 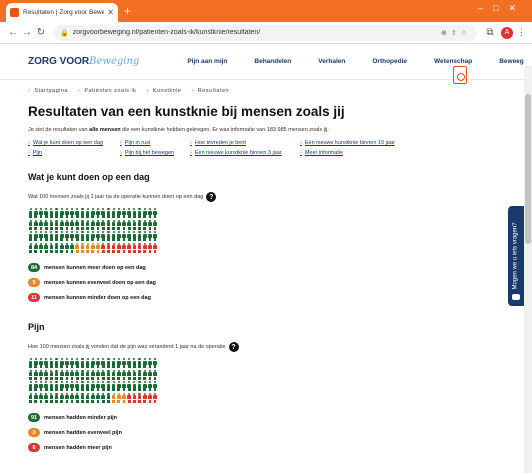 What do you see at coordinates (490, 32) in the screenshot?
I see `extensions-icon: ⧉` at bounding box center [490, 32].